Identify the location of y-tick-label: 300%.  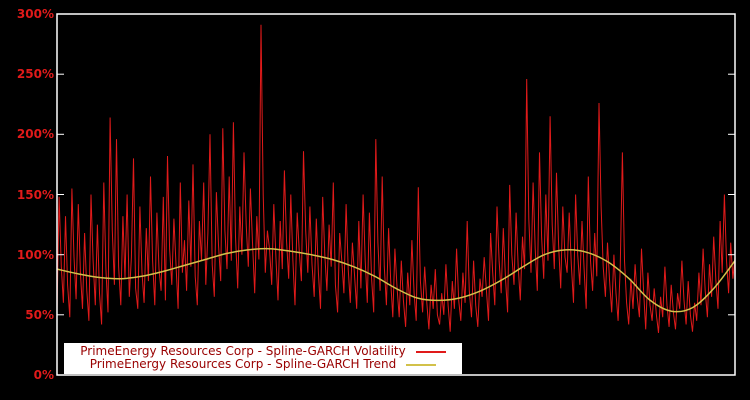
(35, 14).